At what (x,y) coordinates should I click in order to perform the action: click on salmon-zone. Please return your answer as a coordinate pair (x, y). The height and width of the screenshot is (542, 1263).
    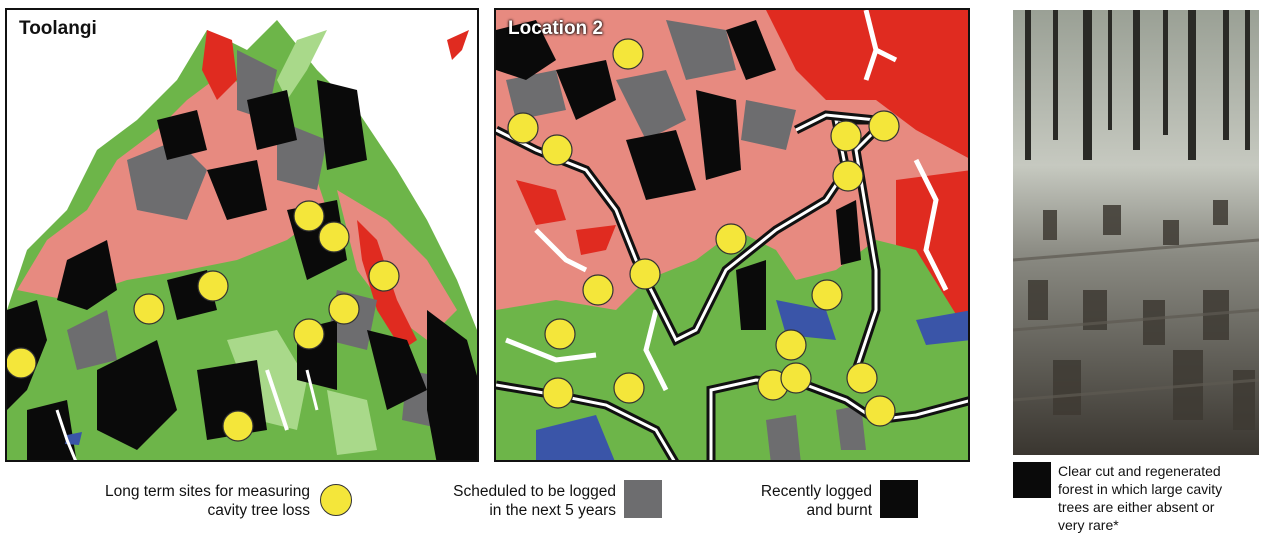
    Looking at the image, I should click on (397, 265).